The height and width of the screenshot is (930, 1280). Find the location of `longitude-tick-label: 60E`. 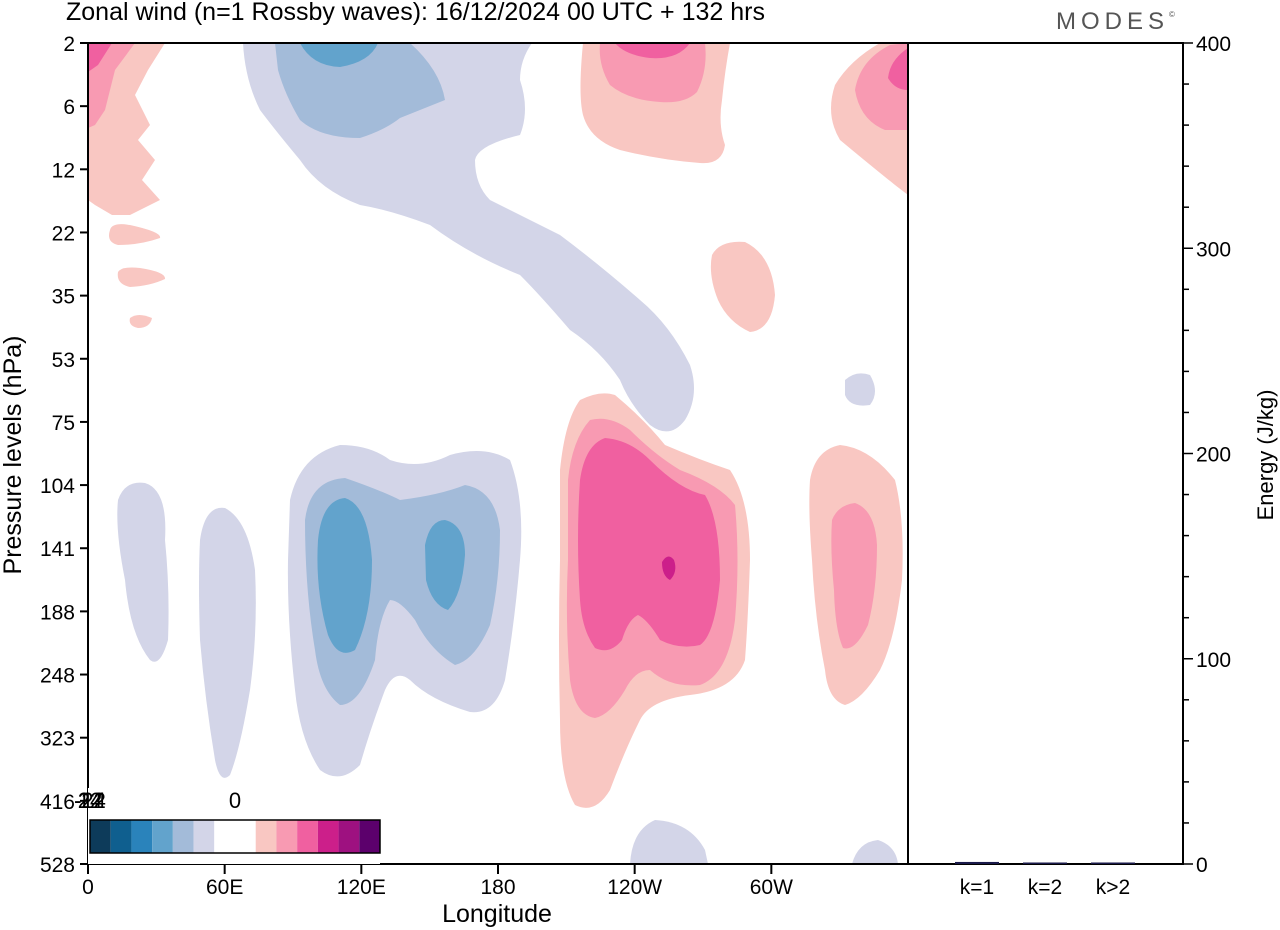

longitude-tick-label: 60E is located at coordinates (224, 887).